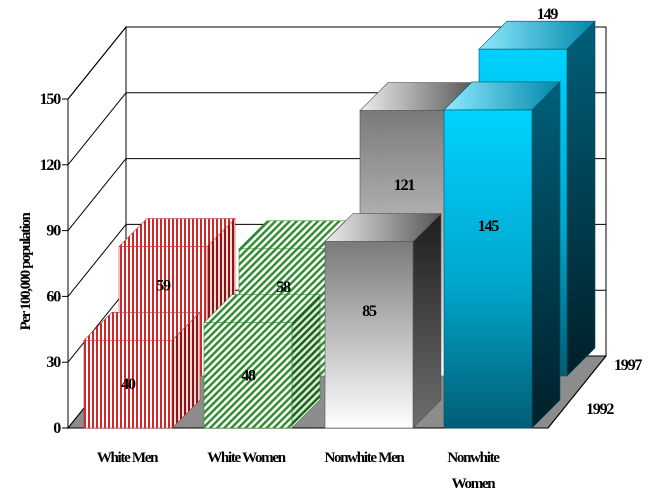  I want to click on series-label-1992: 1992, so click(600, 409).